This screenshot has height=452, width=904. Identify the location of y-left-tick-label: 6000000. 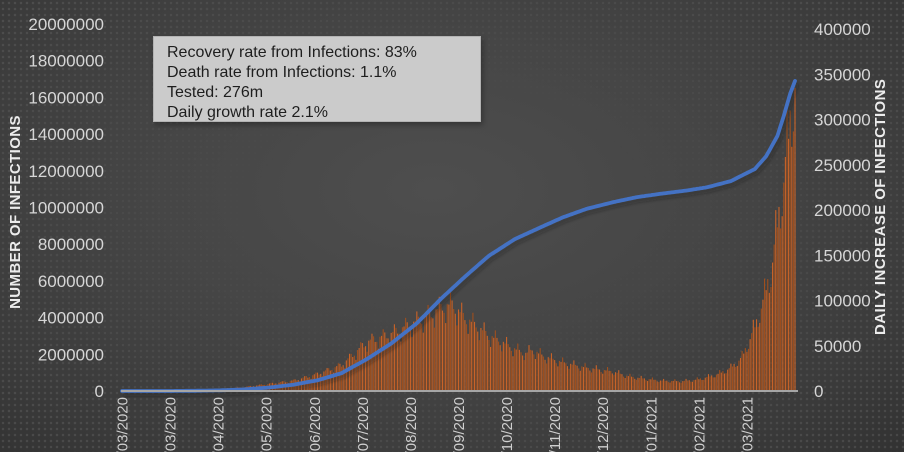
(71, 281).